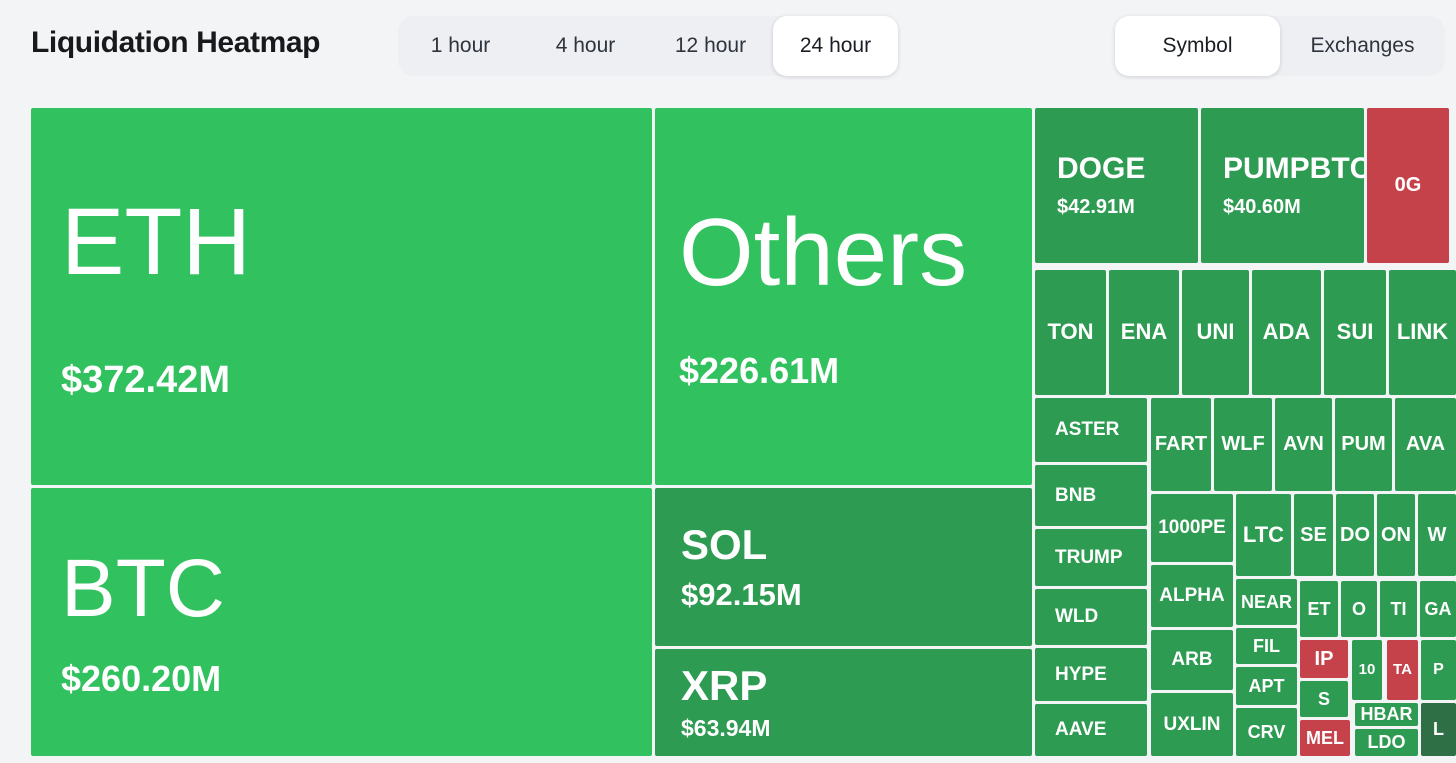  I want to click on tile-symbol: L, so click(1438, 729).